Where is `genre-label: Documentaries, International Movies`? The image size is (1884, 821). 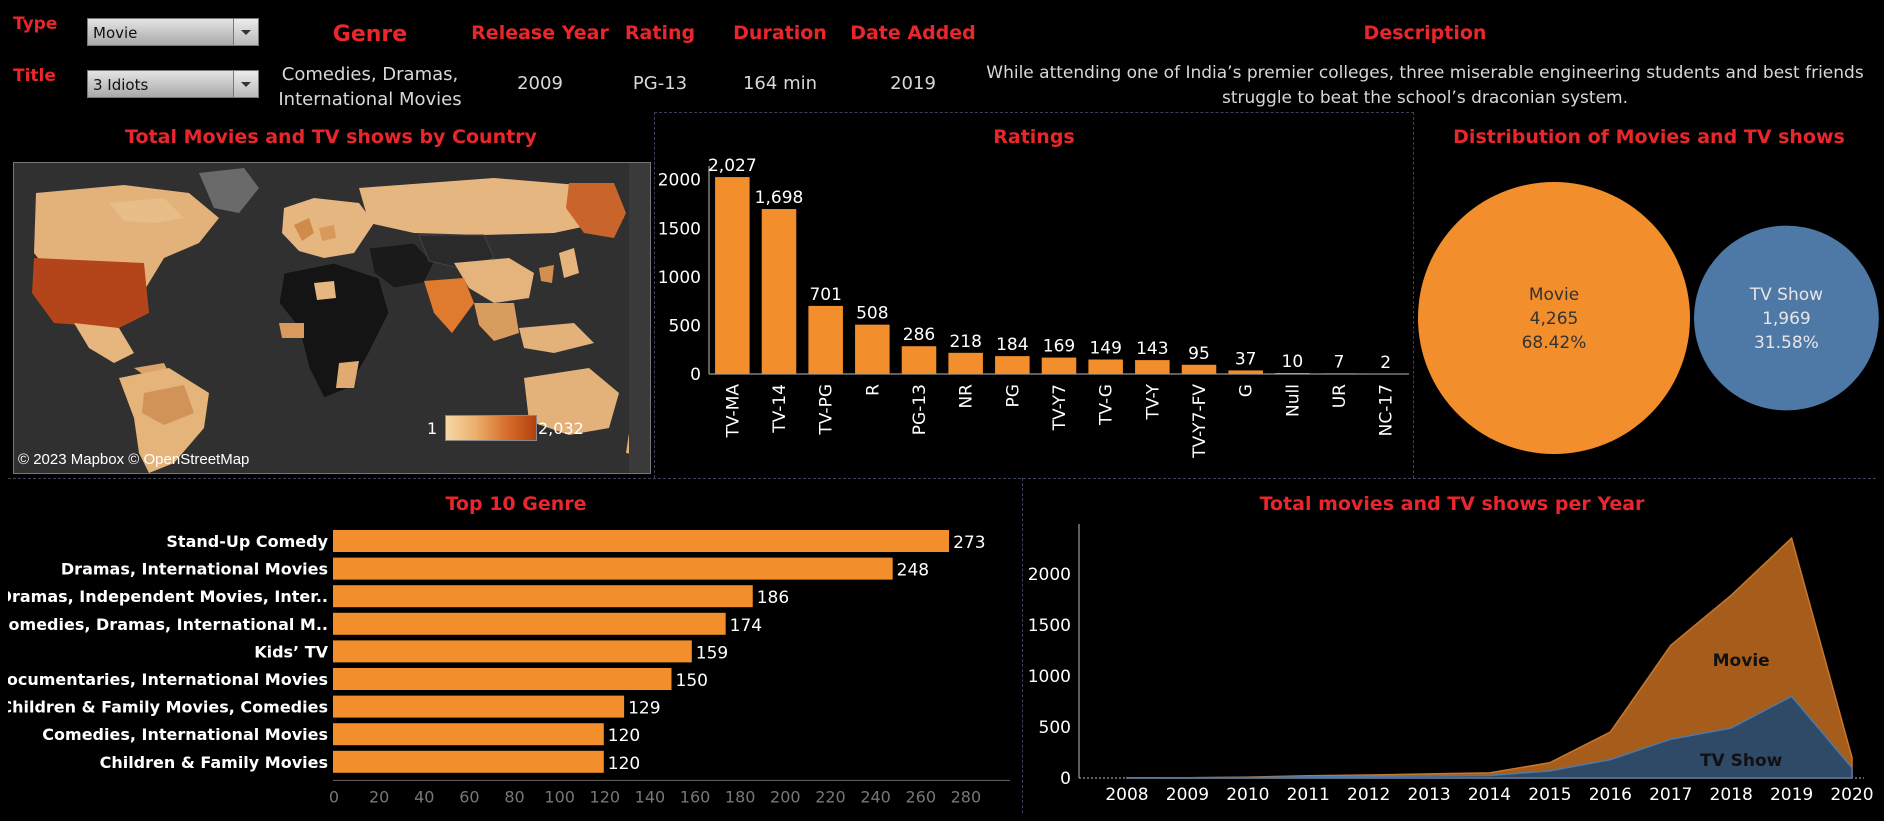 genre-label: Documentaries, International Movies is located at coordinates (168, 679).